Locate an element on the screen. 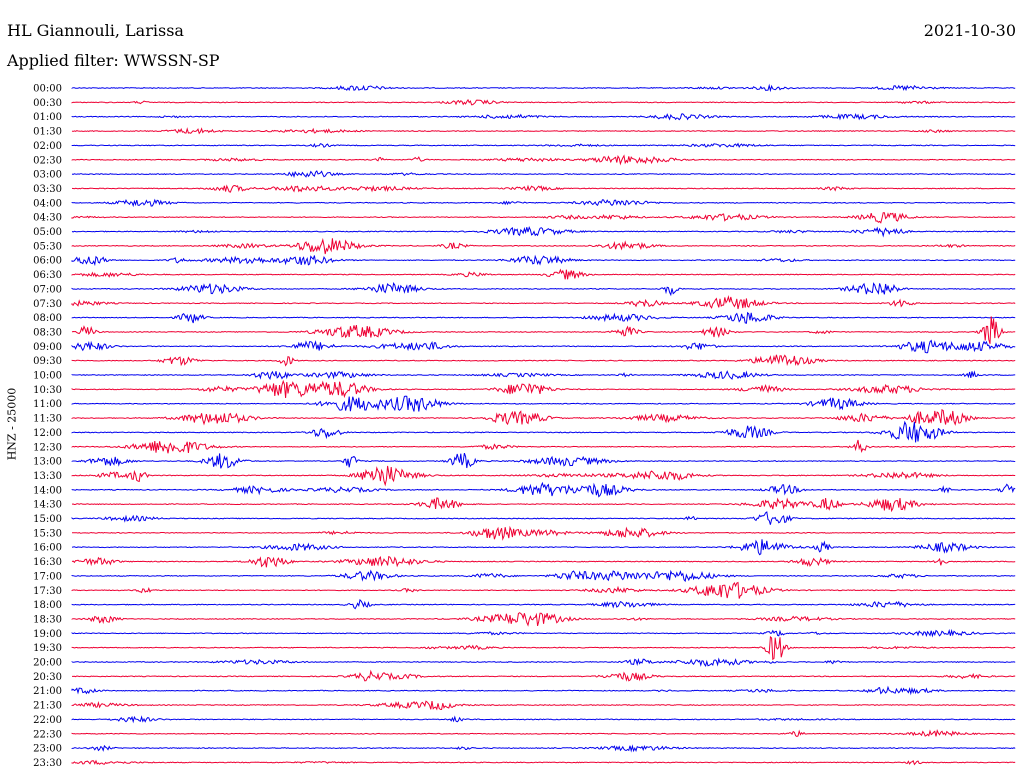 Image resolution: width=1024 pixels, height=780 pixels. row-time-label: 09:30 is located at coordinates (47, 361).